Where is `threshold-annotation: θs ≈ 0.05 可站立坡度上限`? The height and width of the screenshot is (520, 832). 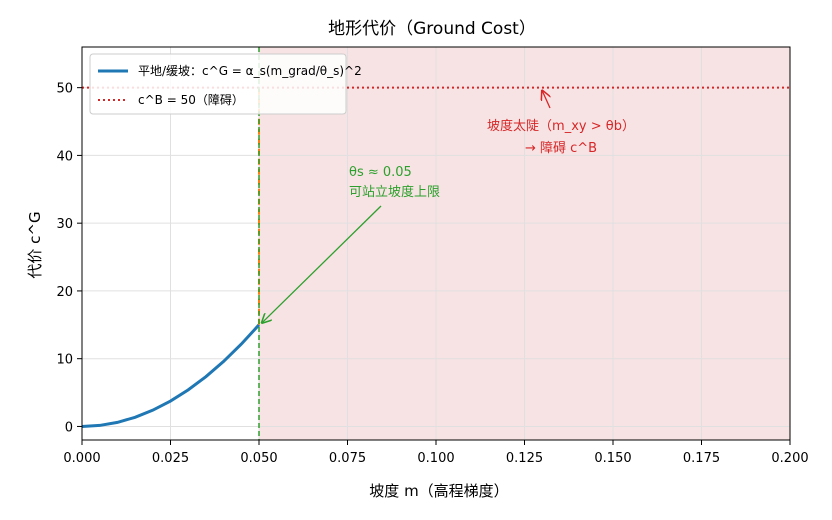 threshold-annotation: θs ≈ 0.05 可站立坡度上限 is located at coordinates (351, 244).